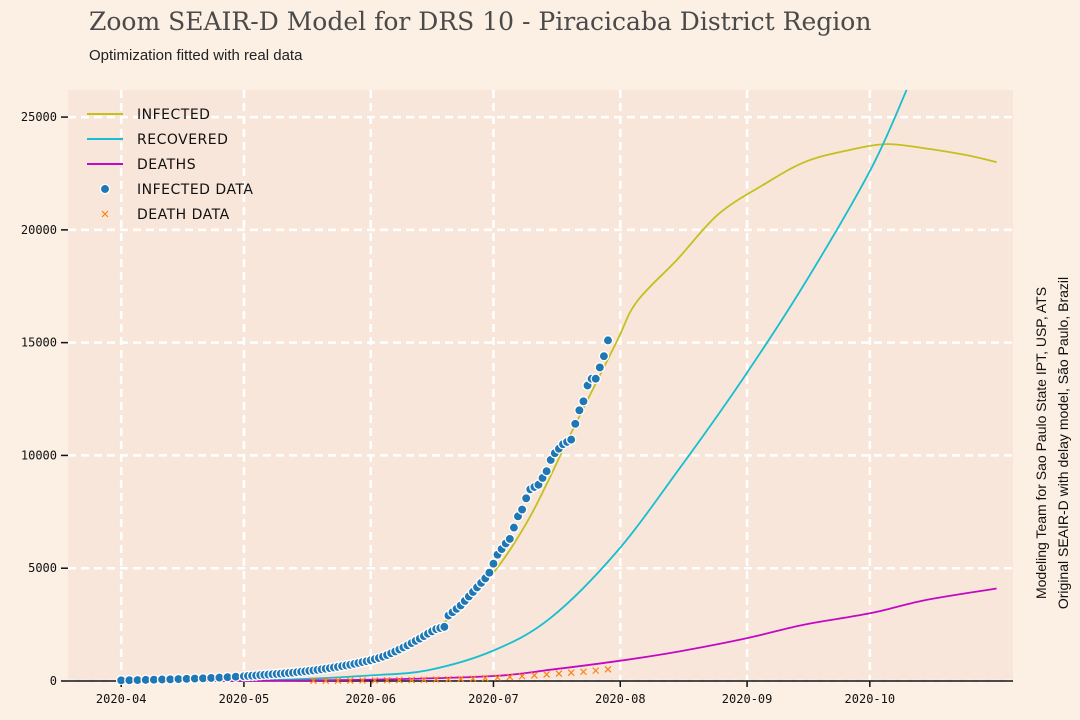 This screenshot has height=720, width=1080. What do you see at coordinates (39, 343) in the screenshot?
I see `y-tick-label-3: 15000` at bounding box center [39, 343].